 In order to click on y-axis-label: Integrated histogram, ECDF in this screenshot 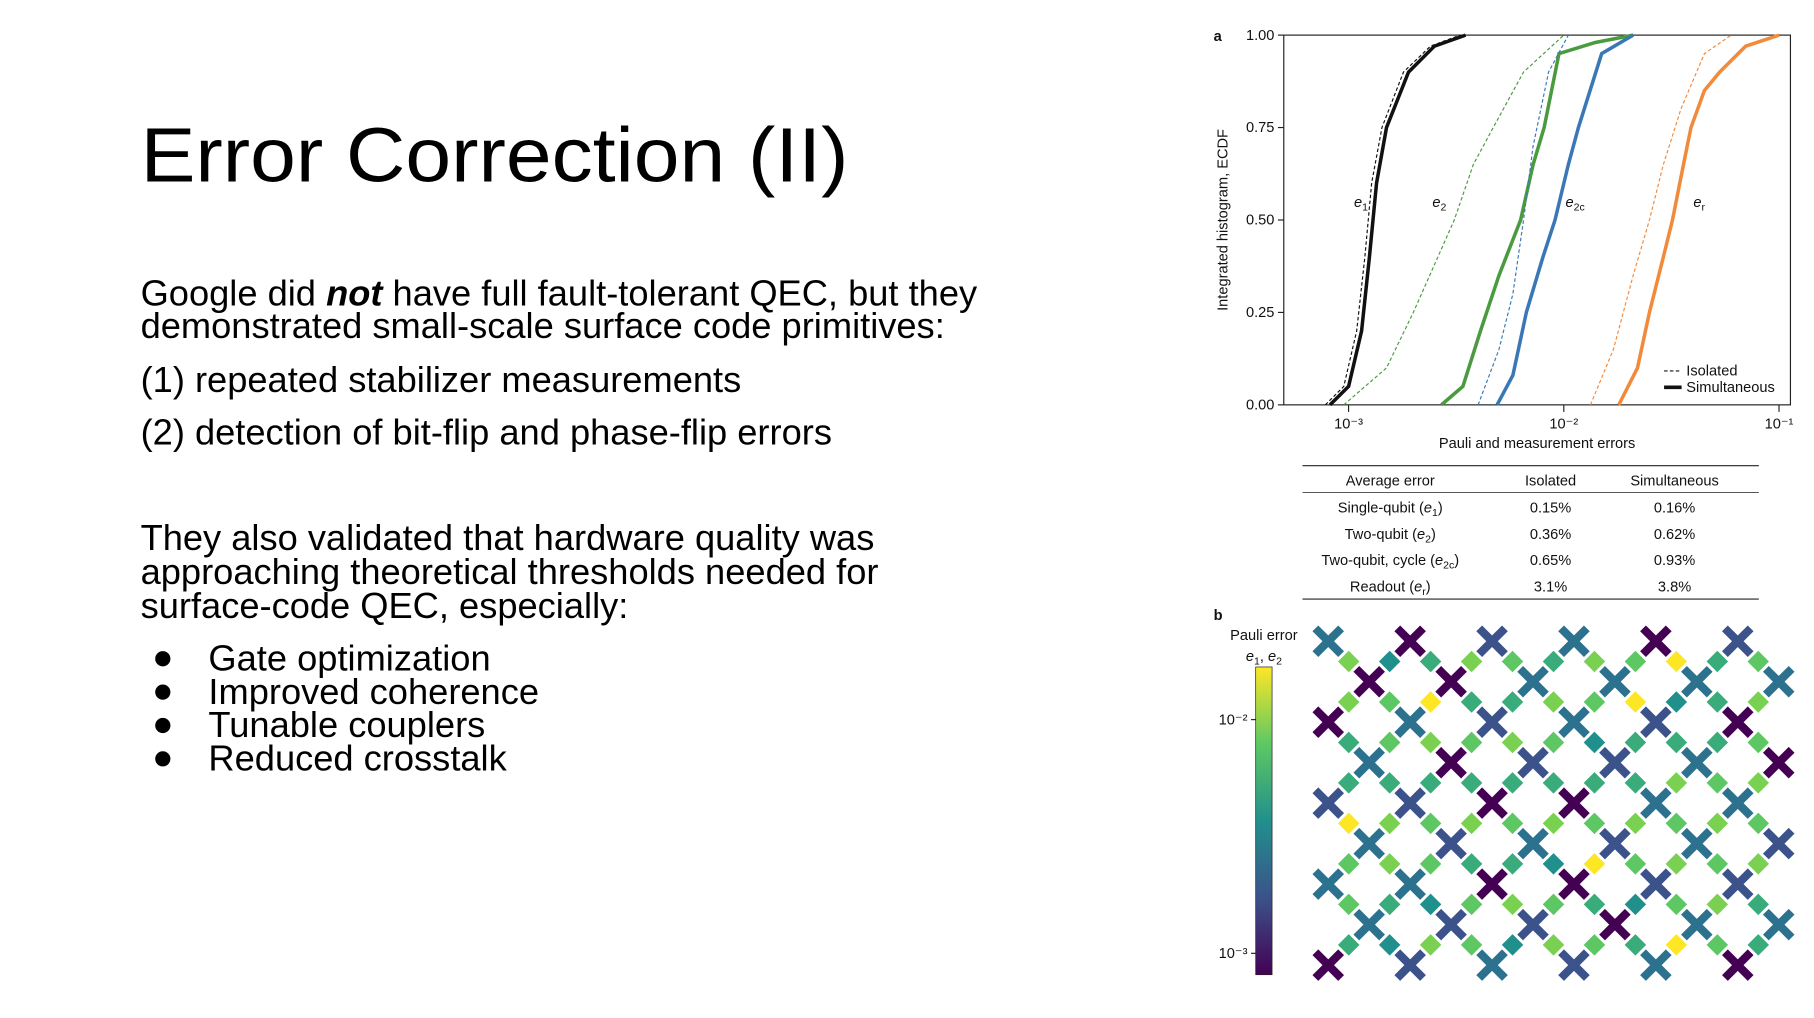, I will do `click(1224, 220)`.